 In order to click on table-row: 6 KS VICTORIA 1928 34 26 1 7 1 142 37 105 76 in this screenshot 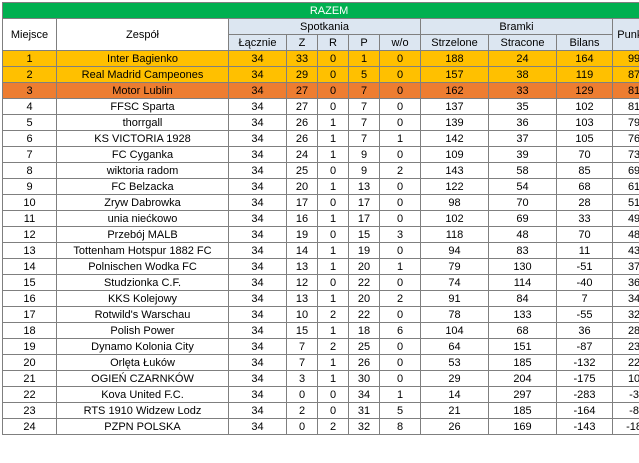, I will do `click(320, 138)`.